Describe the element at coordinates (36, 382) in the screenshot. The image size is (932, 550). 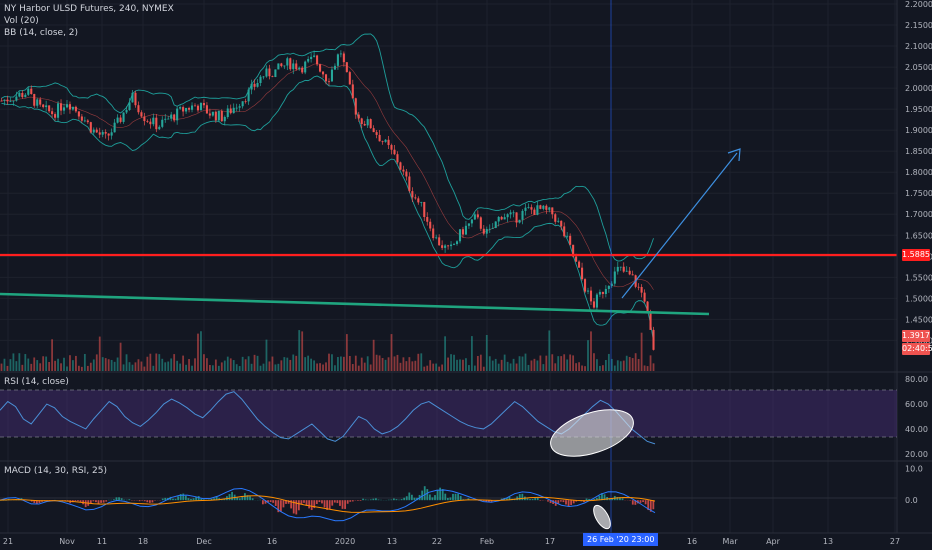
I see `rsi-legend: RSI (14, close)` at that location.